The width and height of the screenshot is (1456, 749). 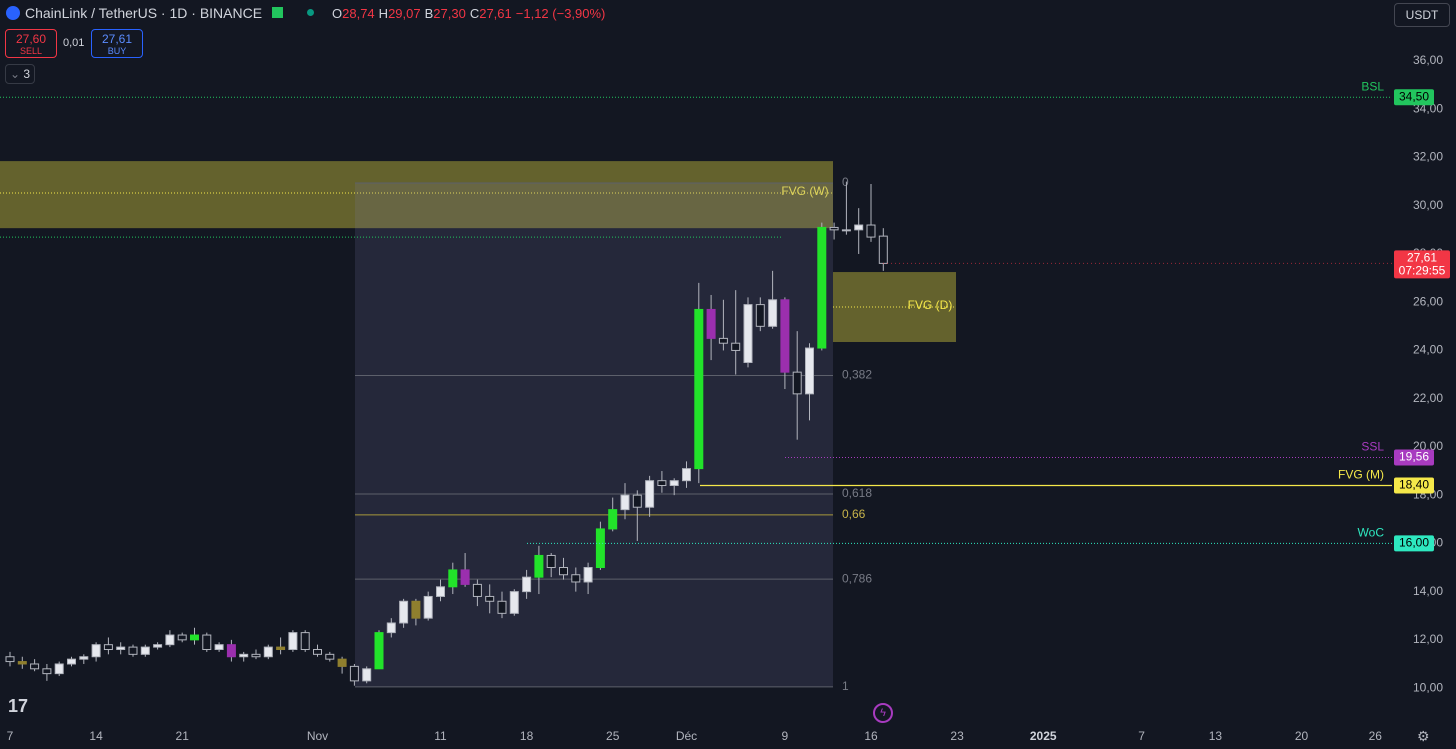 What do you see at coordinates (74, 43) in the screenshot?
I see `spread: 0,01` at bounding box center [74, 43].